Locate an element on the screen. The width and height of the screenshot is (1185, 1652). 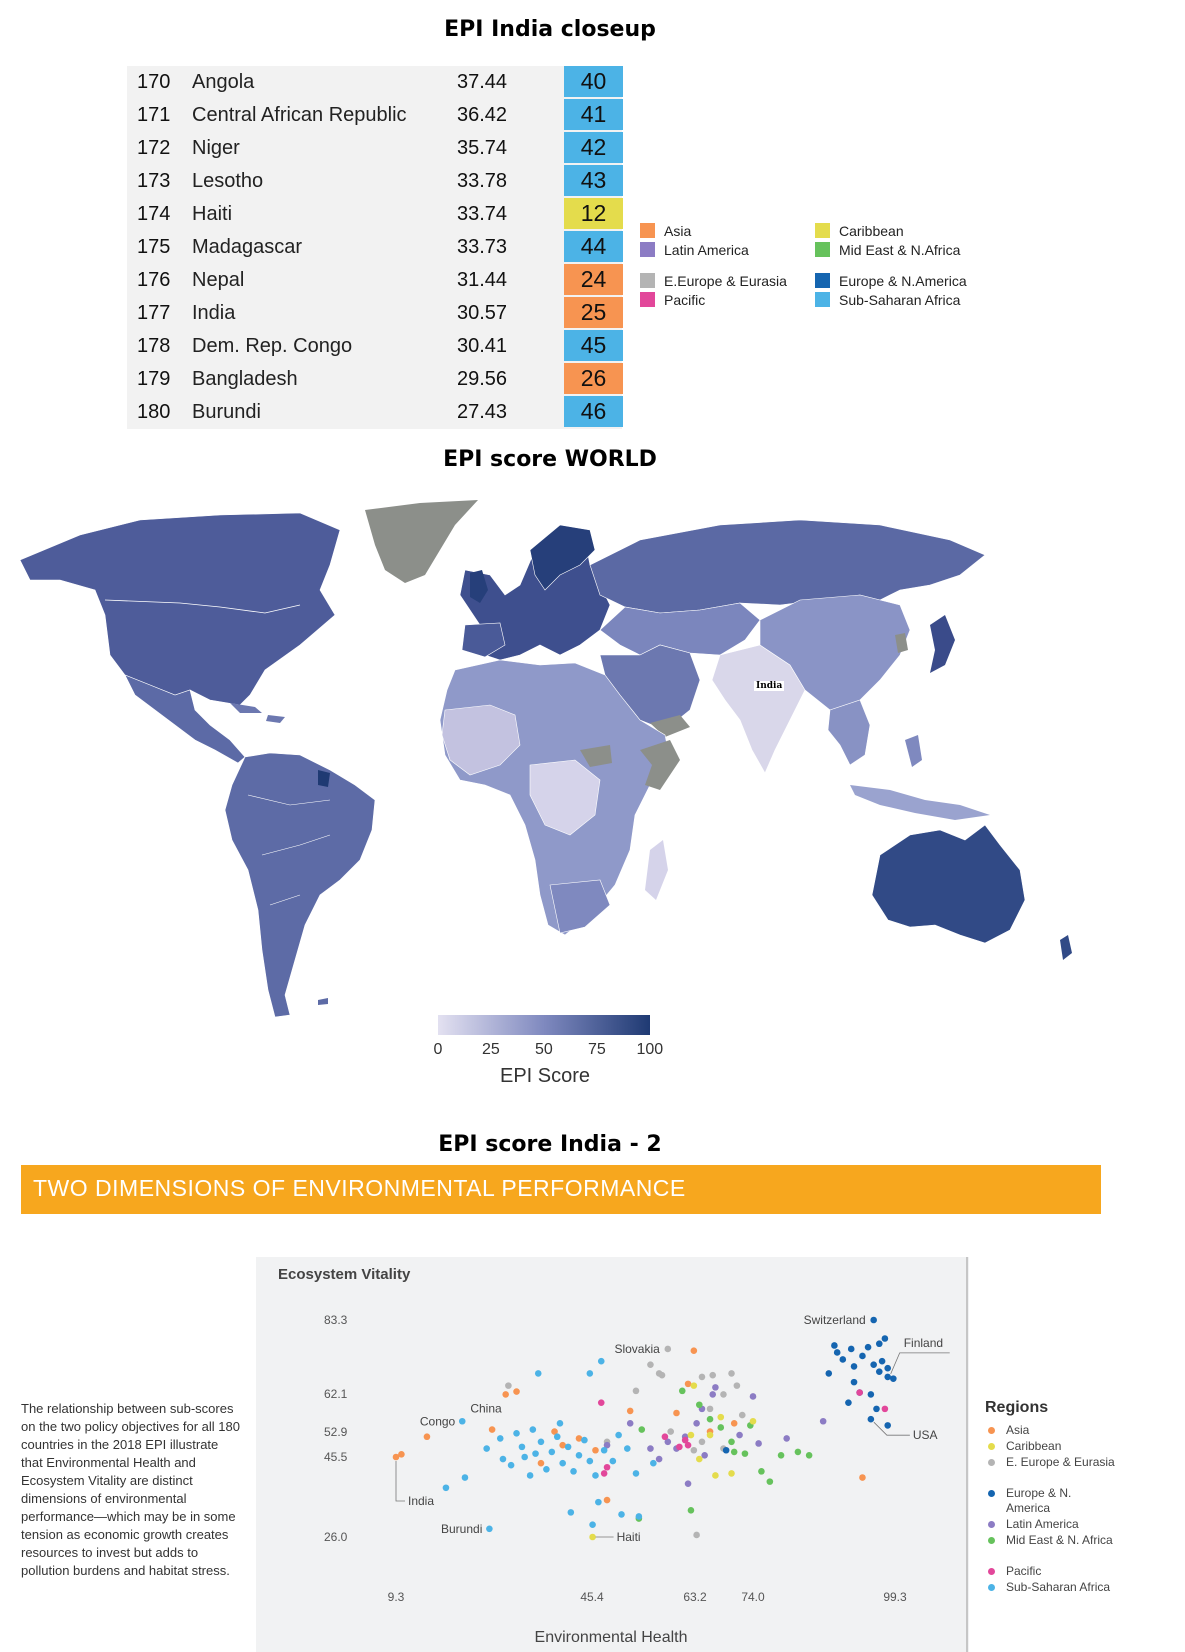
table-row: 170 Angola 37.44 40 is located at coordinates (375, 82).